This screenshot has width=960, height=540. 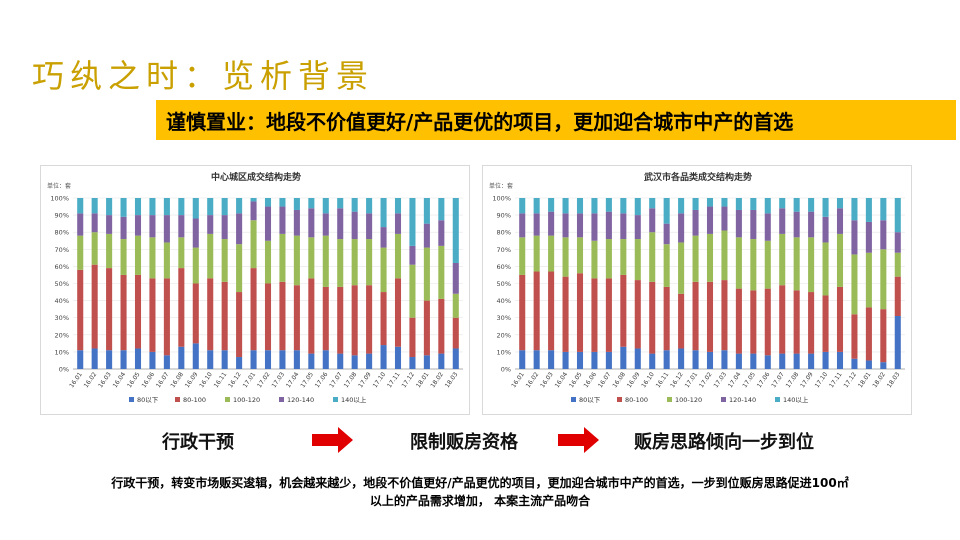 What do you see at coordinates (264, 380) in the screenshot?
I see `x-tick-label: 17.02` at bounding box center [264, 380].